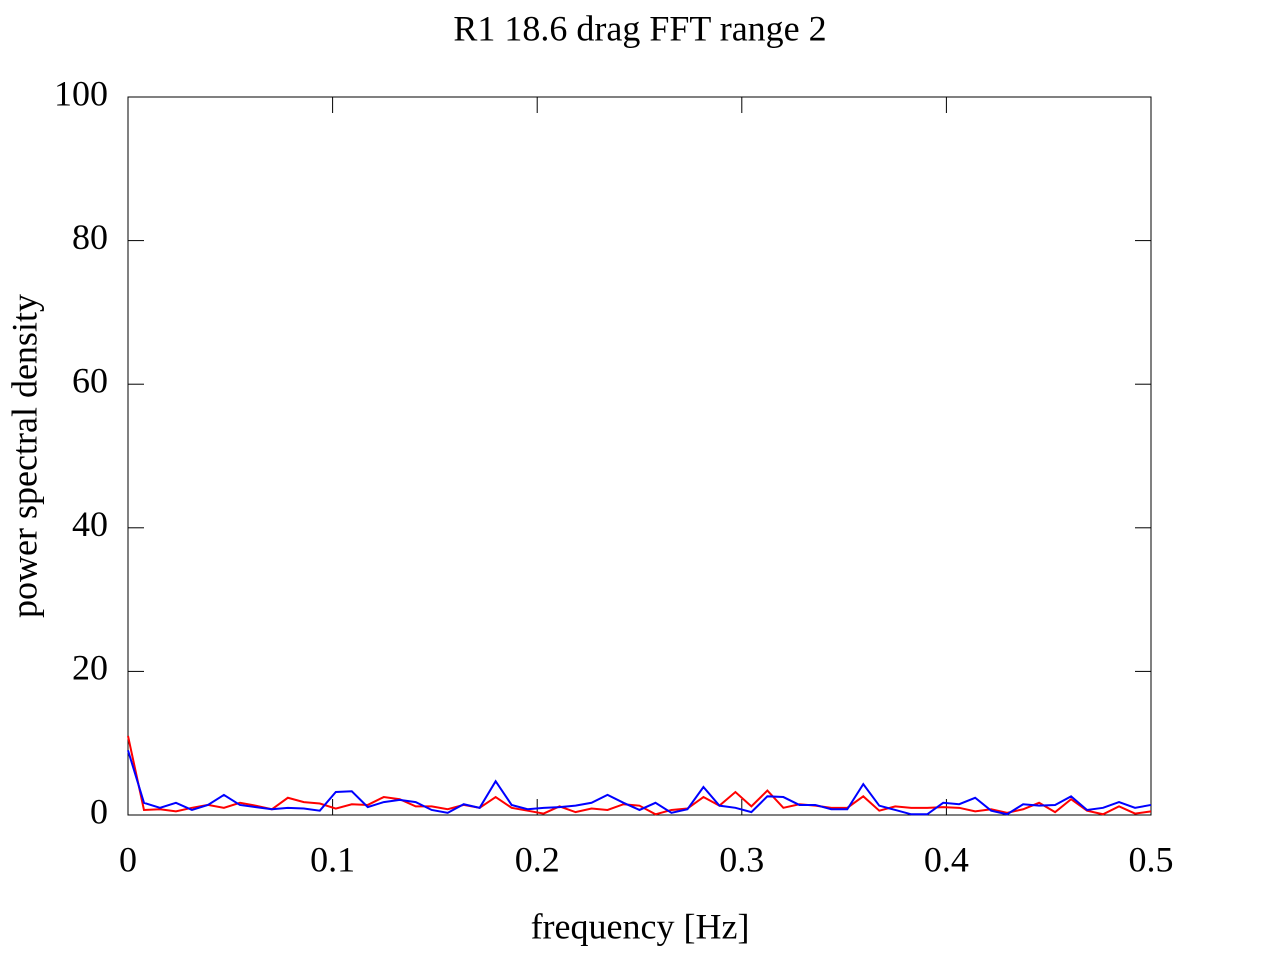  What do you see at coordinates (81, 93) in the screenshot?
I see `y-tick-label: 100` at bounding box center [81, 93].